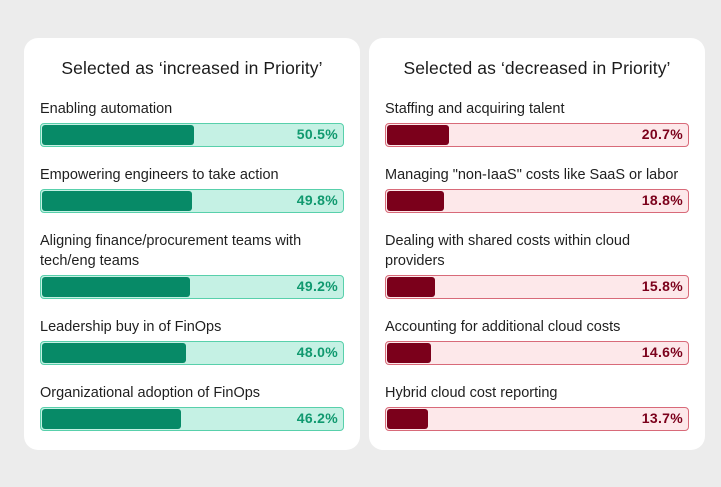  Describe the element at coordinates (192, 419) in the screenshot. I see `bar-track: 46.2%` at that location.